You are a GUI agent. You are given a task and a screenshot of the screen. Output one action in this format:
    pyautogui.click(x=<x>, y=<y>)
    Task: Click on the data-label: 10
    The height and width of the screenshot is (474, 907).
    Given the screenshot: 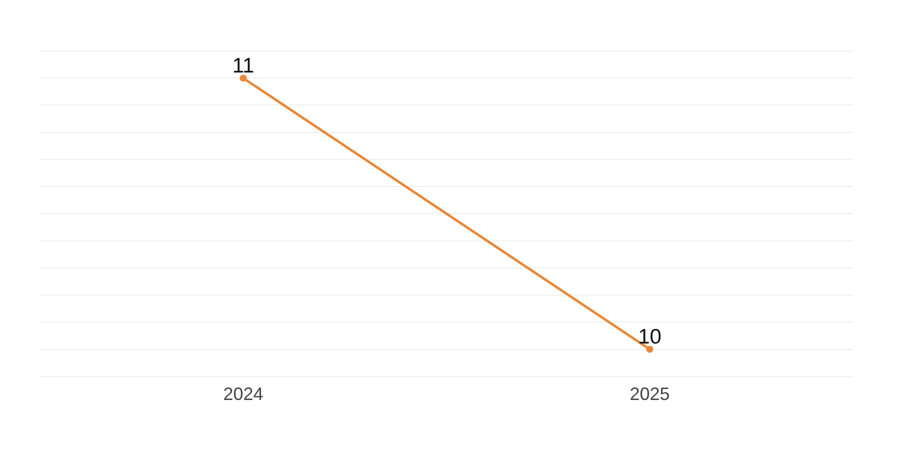 What is the action you would take?
    pyautogui.click(x=650, y=337)
    